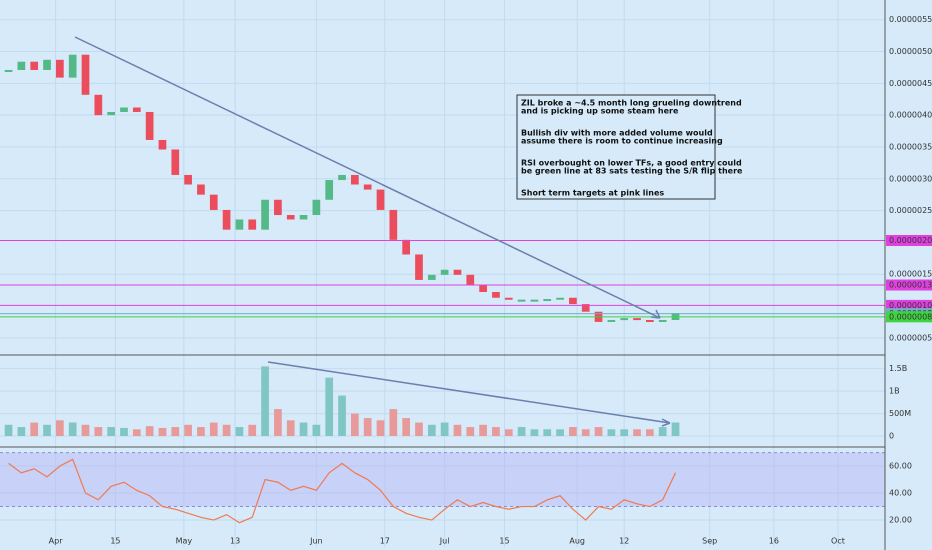 This screenshot has height=550, width=932. I want to click on note-text: Short term targets at pink lines, so click(592, 193).